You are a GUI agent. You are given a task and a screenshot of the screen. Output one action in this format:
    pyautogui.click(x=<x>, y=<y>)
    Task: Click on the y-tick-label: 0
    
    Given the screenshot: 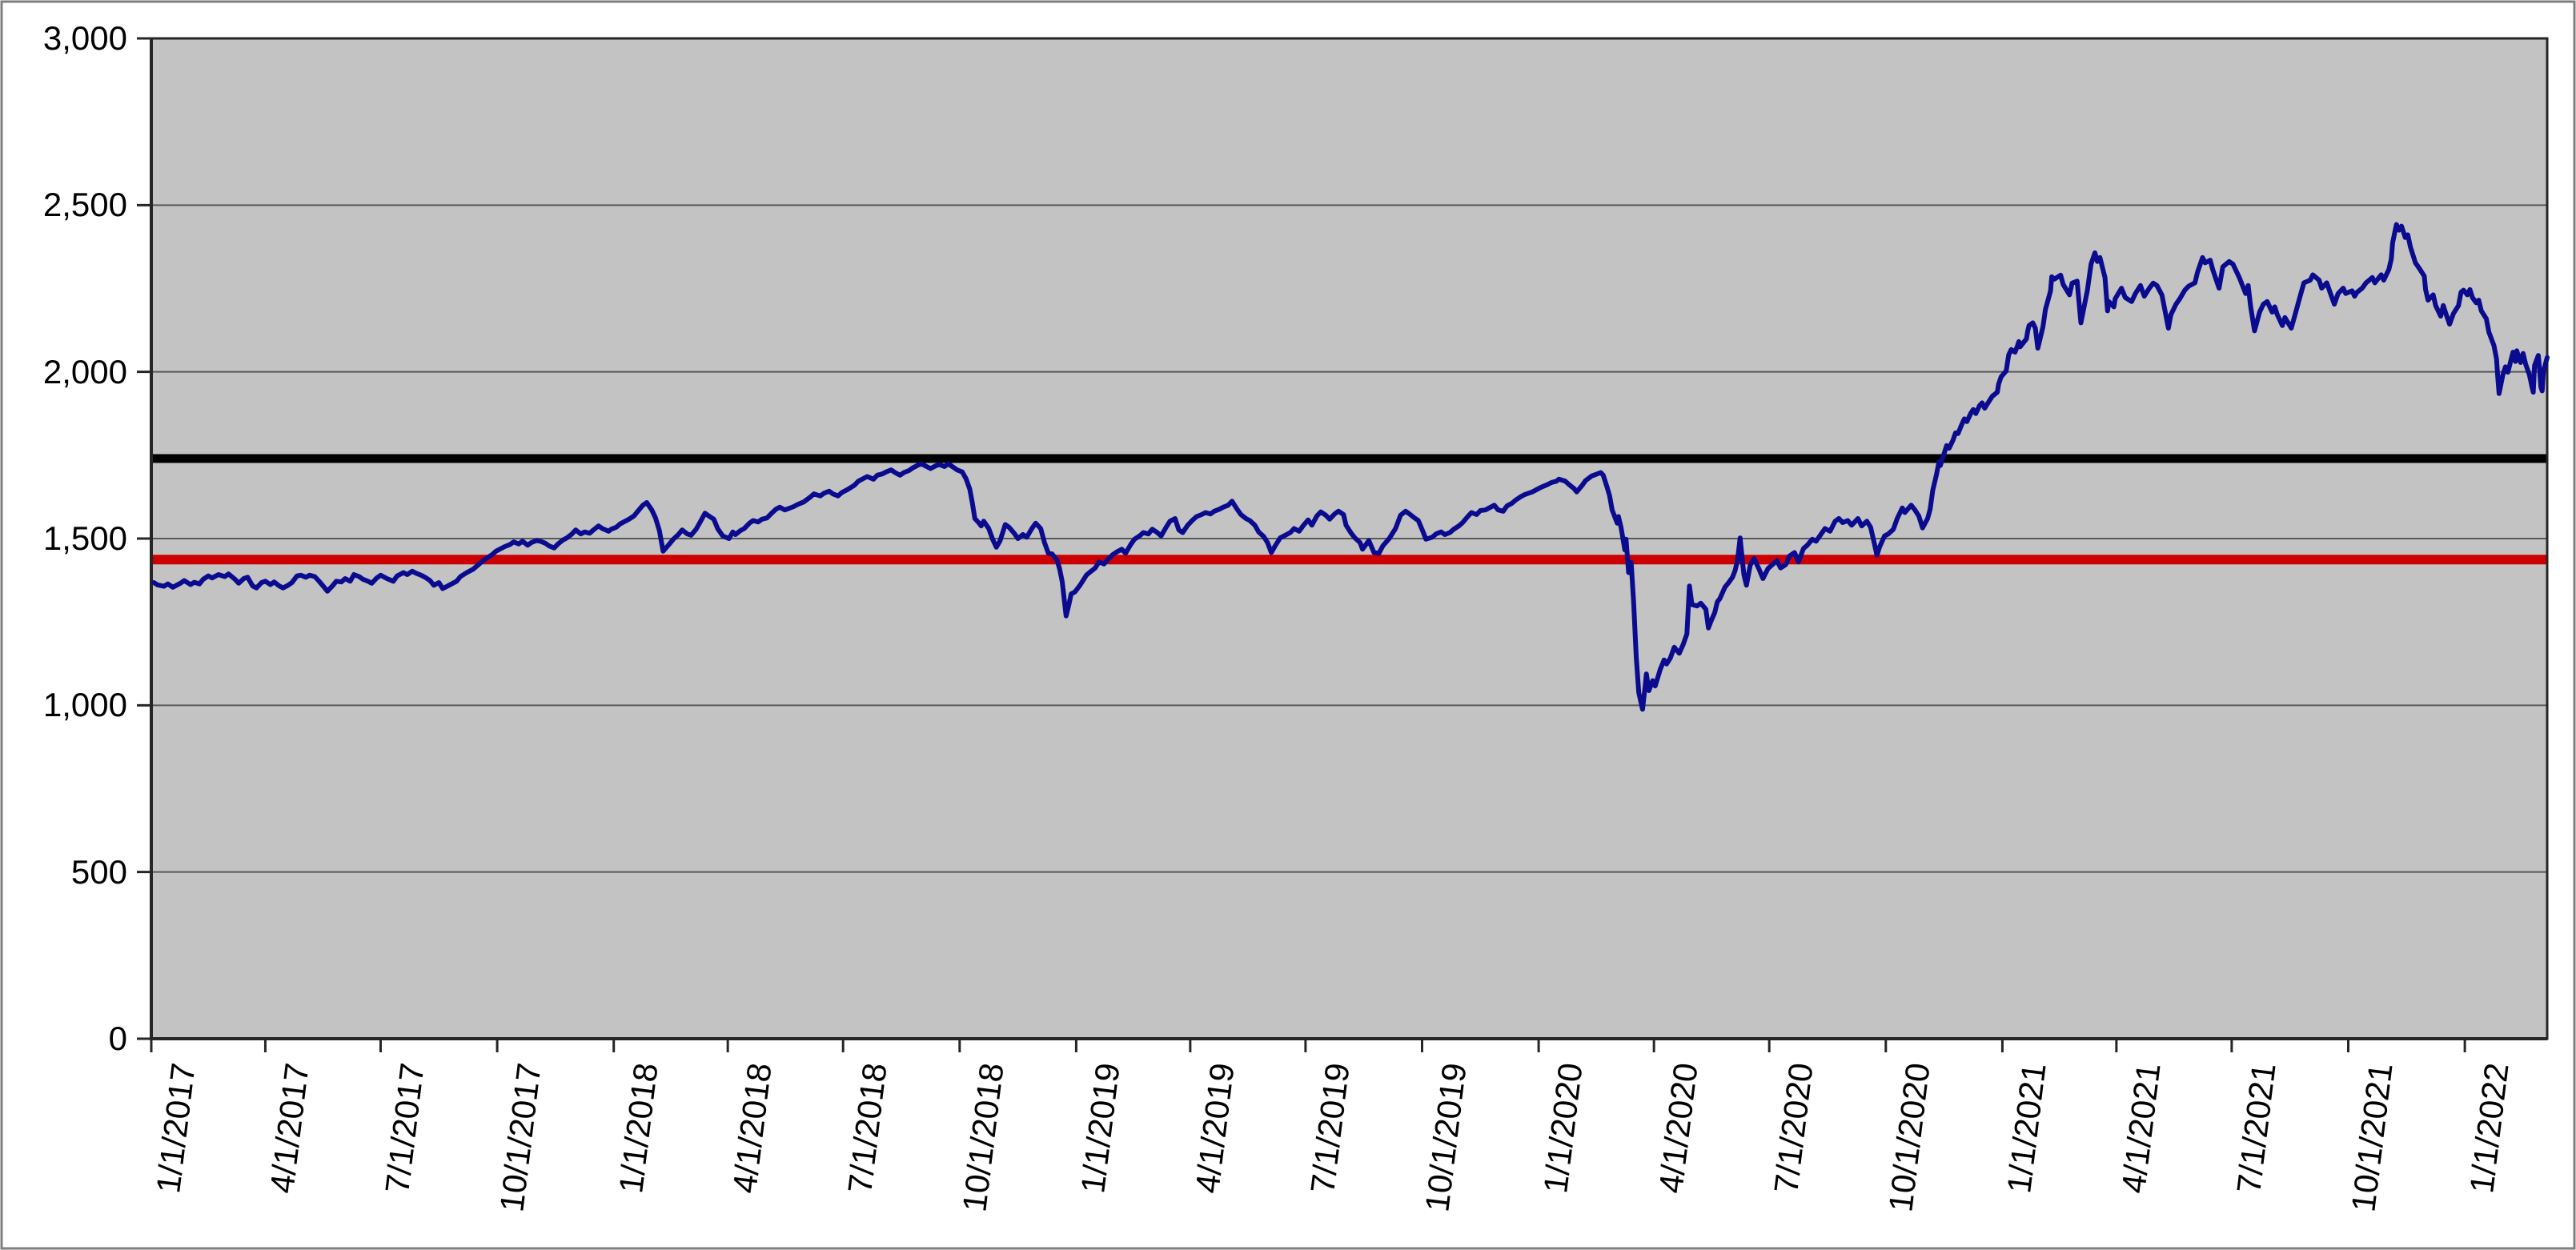 What is the action you would take?
    pyautogui.click(x=117, y=1038)
    